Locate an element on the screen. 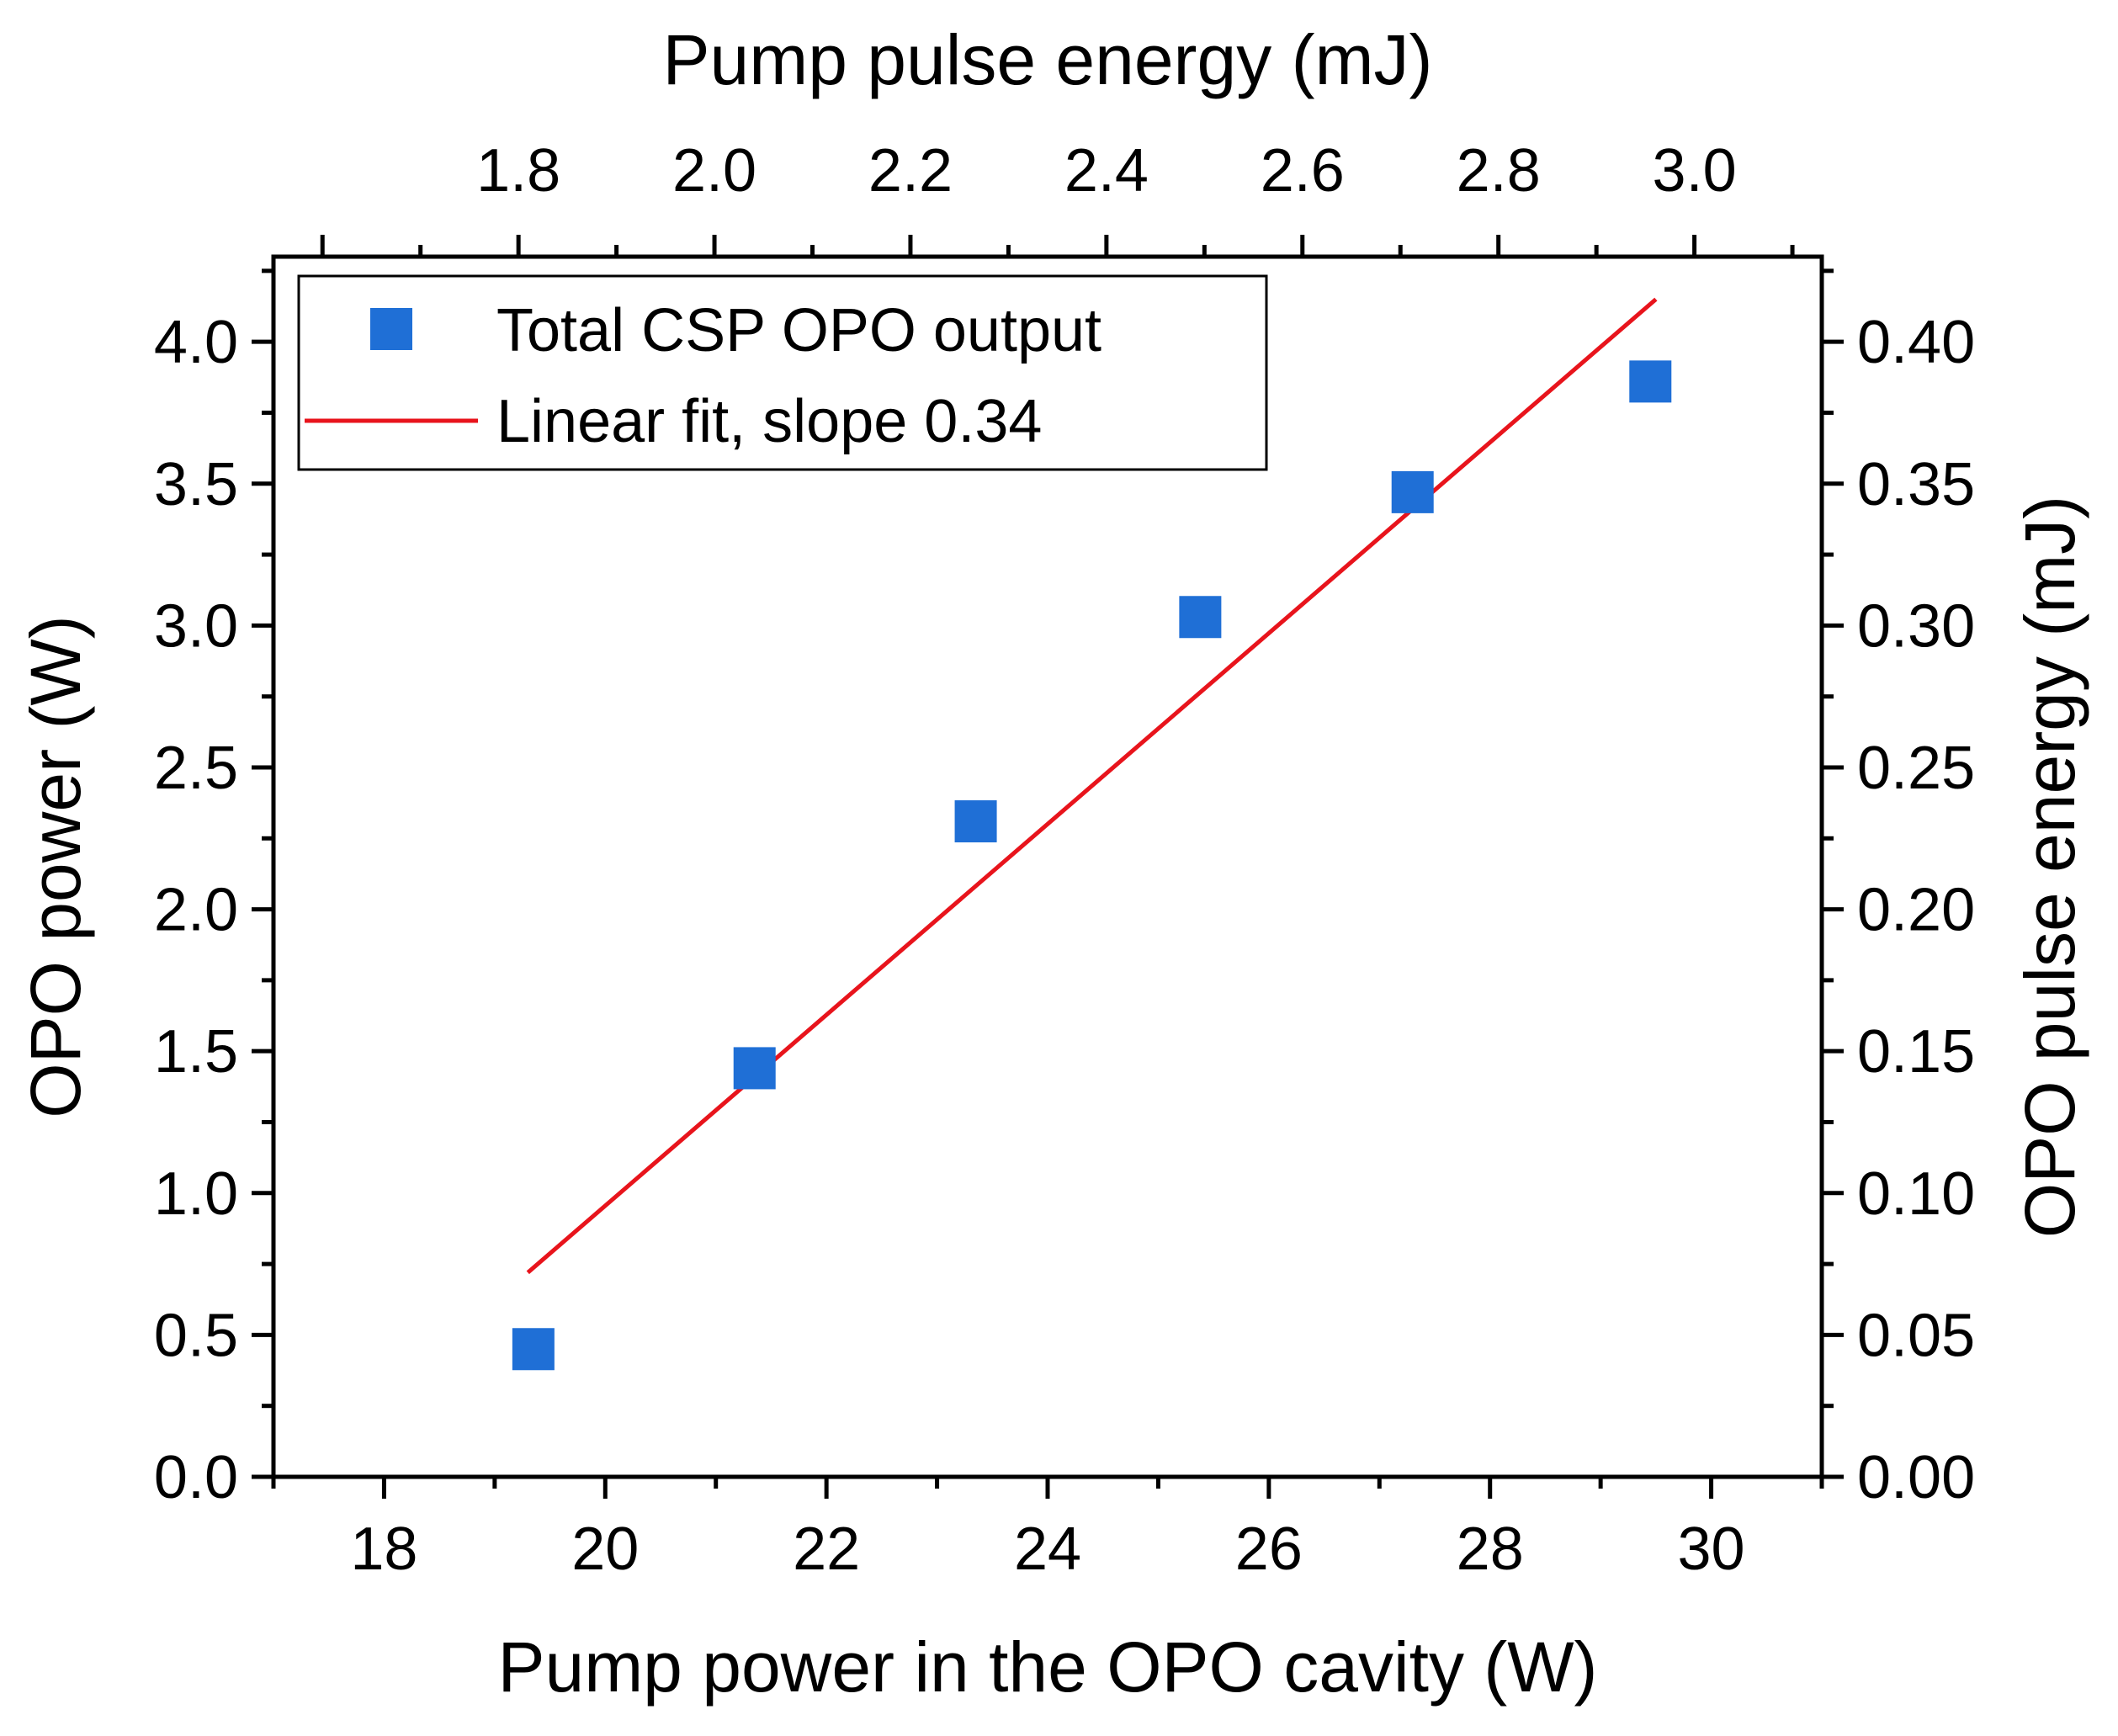 The width and height of the screenshot is (2118, 1736). x2-tick-label: 2.2 is located at coordinates (910, 170).